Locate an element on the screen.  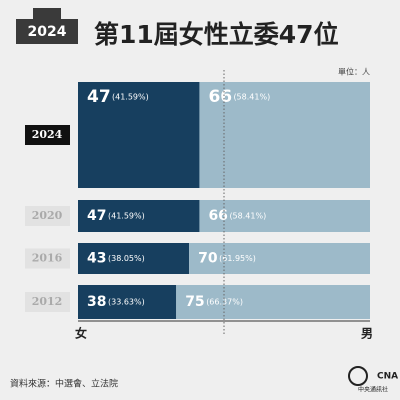
logo-text: 中央通訊社 is located at coordinates (373, 390).